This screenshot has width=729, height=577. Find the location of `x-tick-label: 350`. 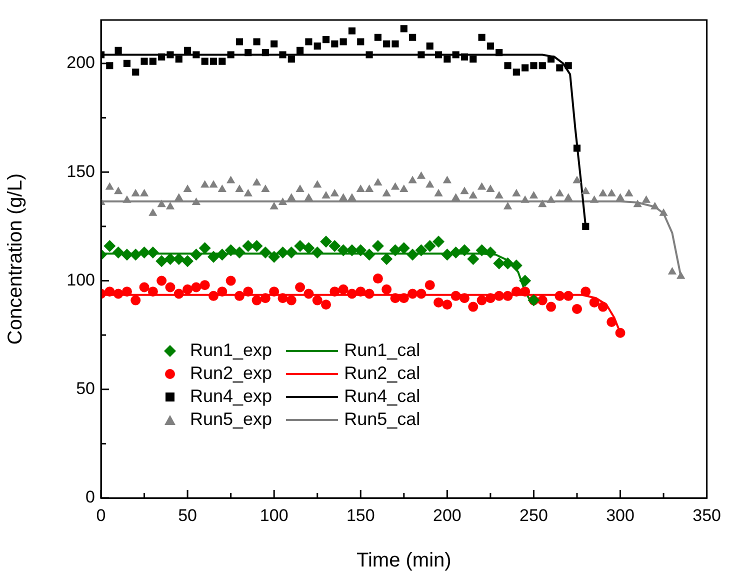

x-tick-label: 350 is located at coordinates (707, 515).